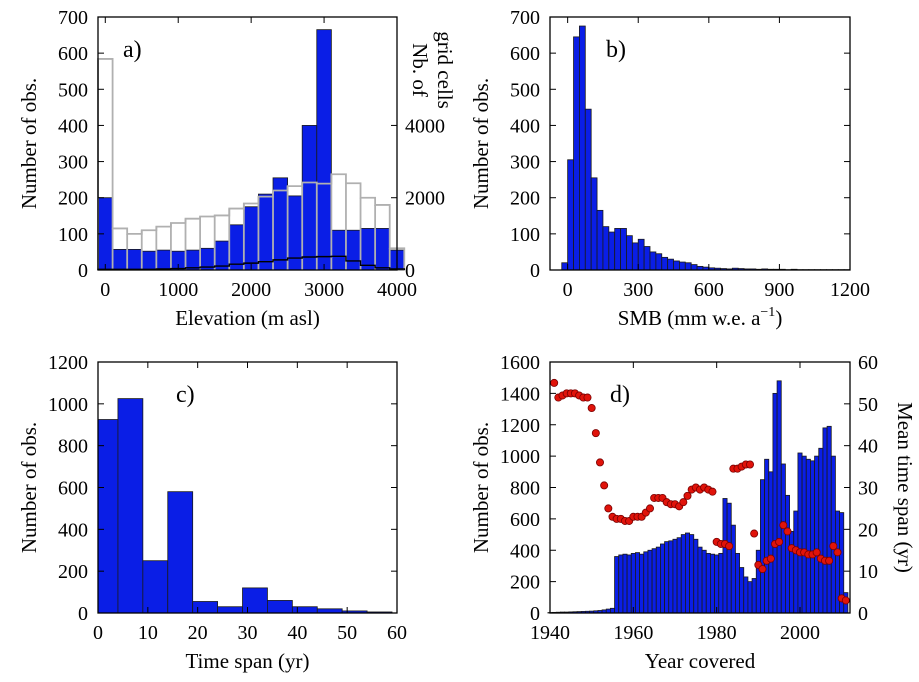  I want to click on x-axis-label: Elevation (m asl), so click(247, 318).